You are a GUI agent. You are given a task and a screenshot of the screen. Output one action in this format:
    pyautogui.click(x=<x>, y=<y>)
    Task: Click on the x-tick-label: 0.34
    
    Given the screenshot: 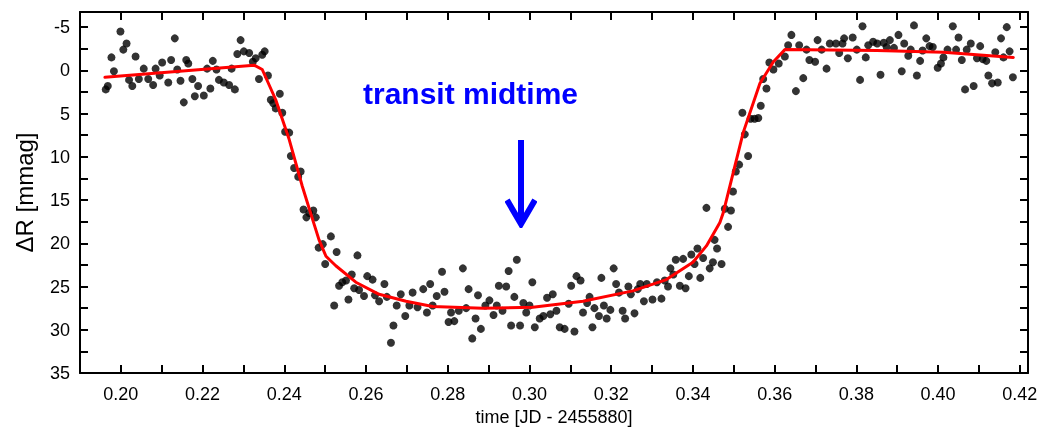 What is the action you would take?
    pyautogui.click(x=693, y=394)
    